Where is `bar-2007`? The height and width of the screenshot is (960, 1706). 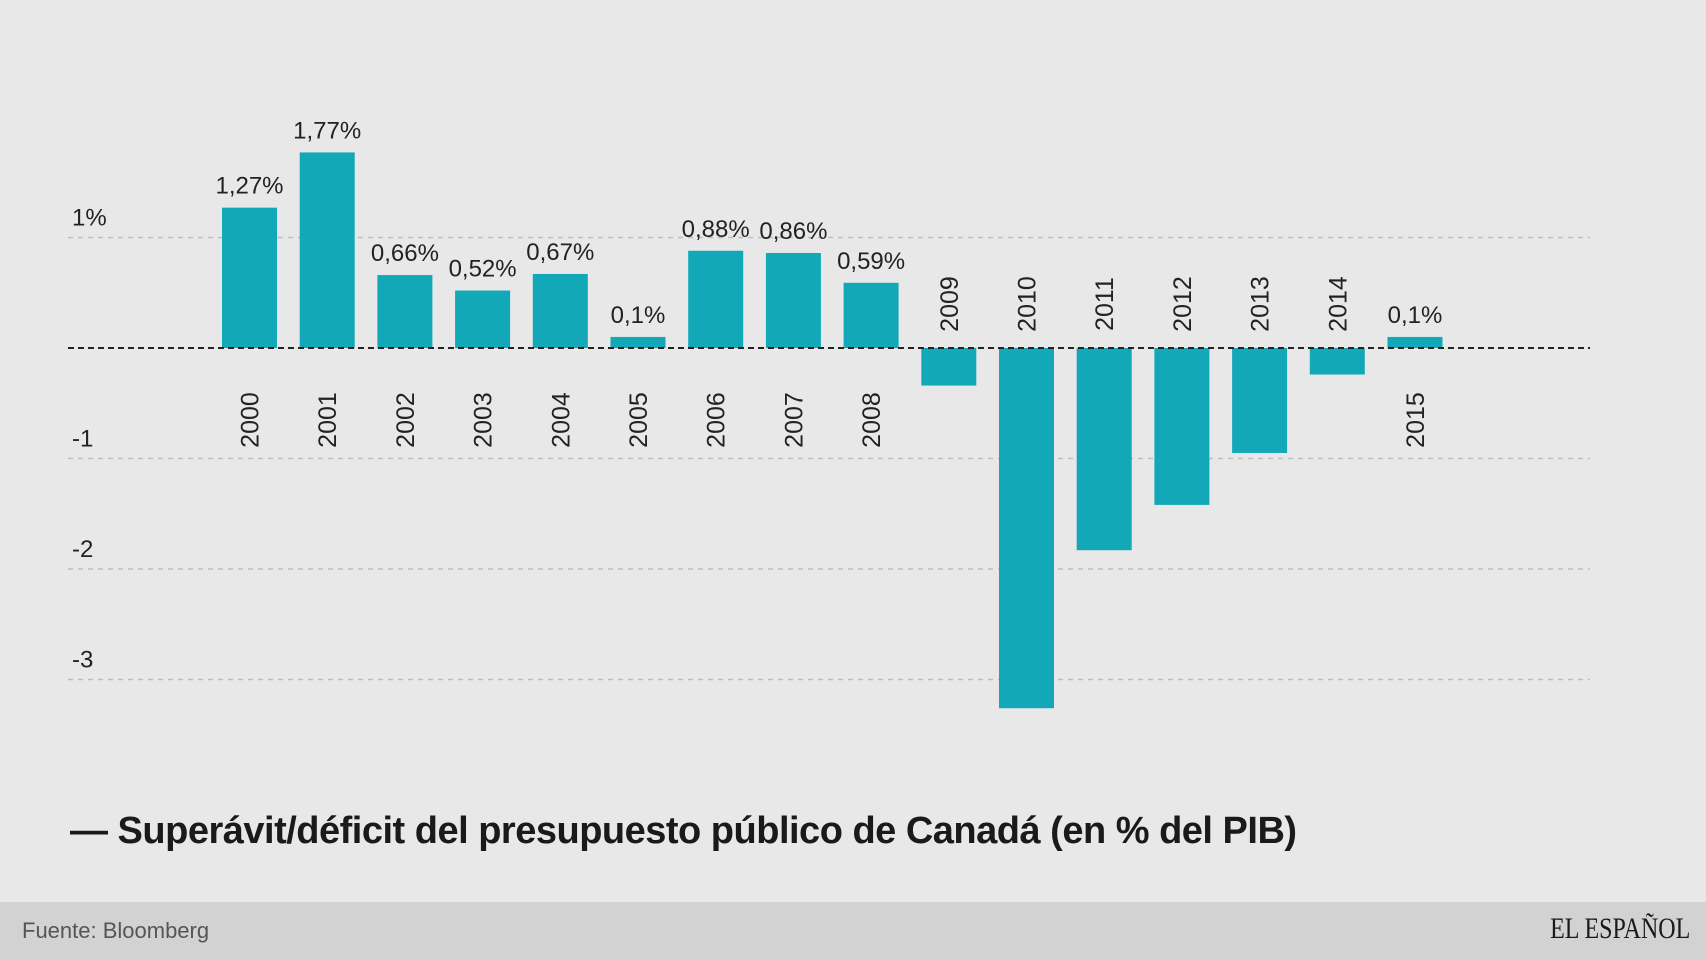 bar-2007 is located at coordinates (793, 300).